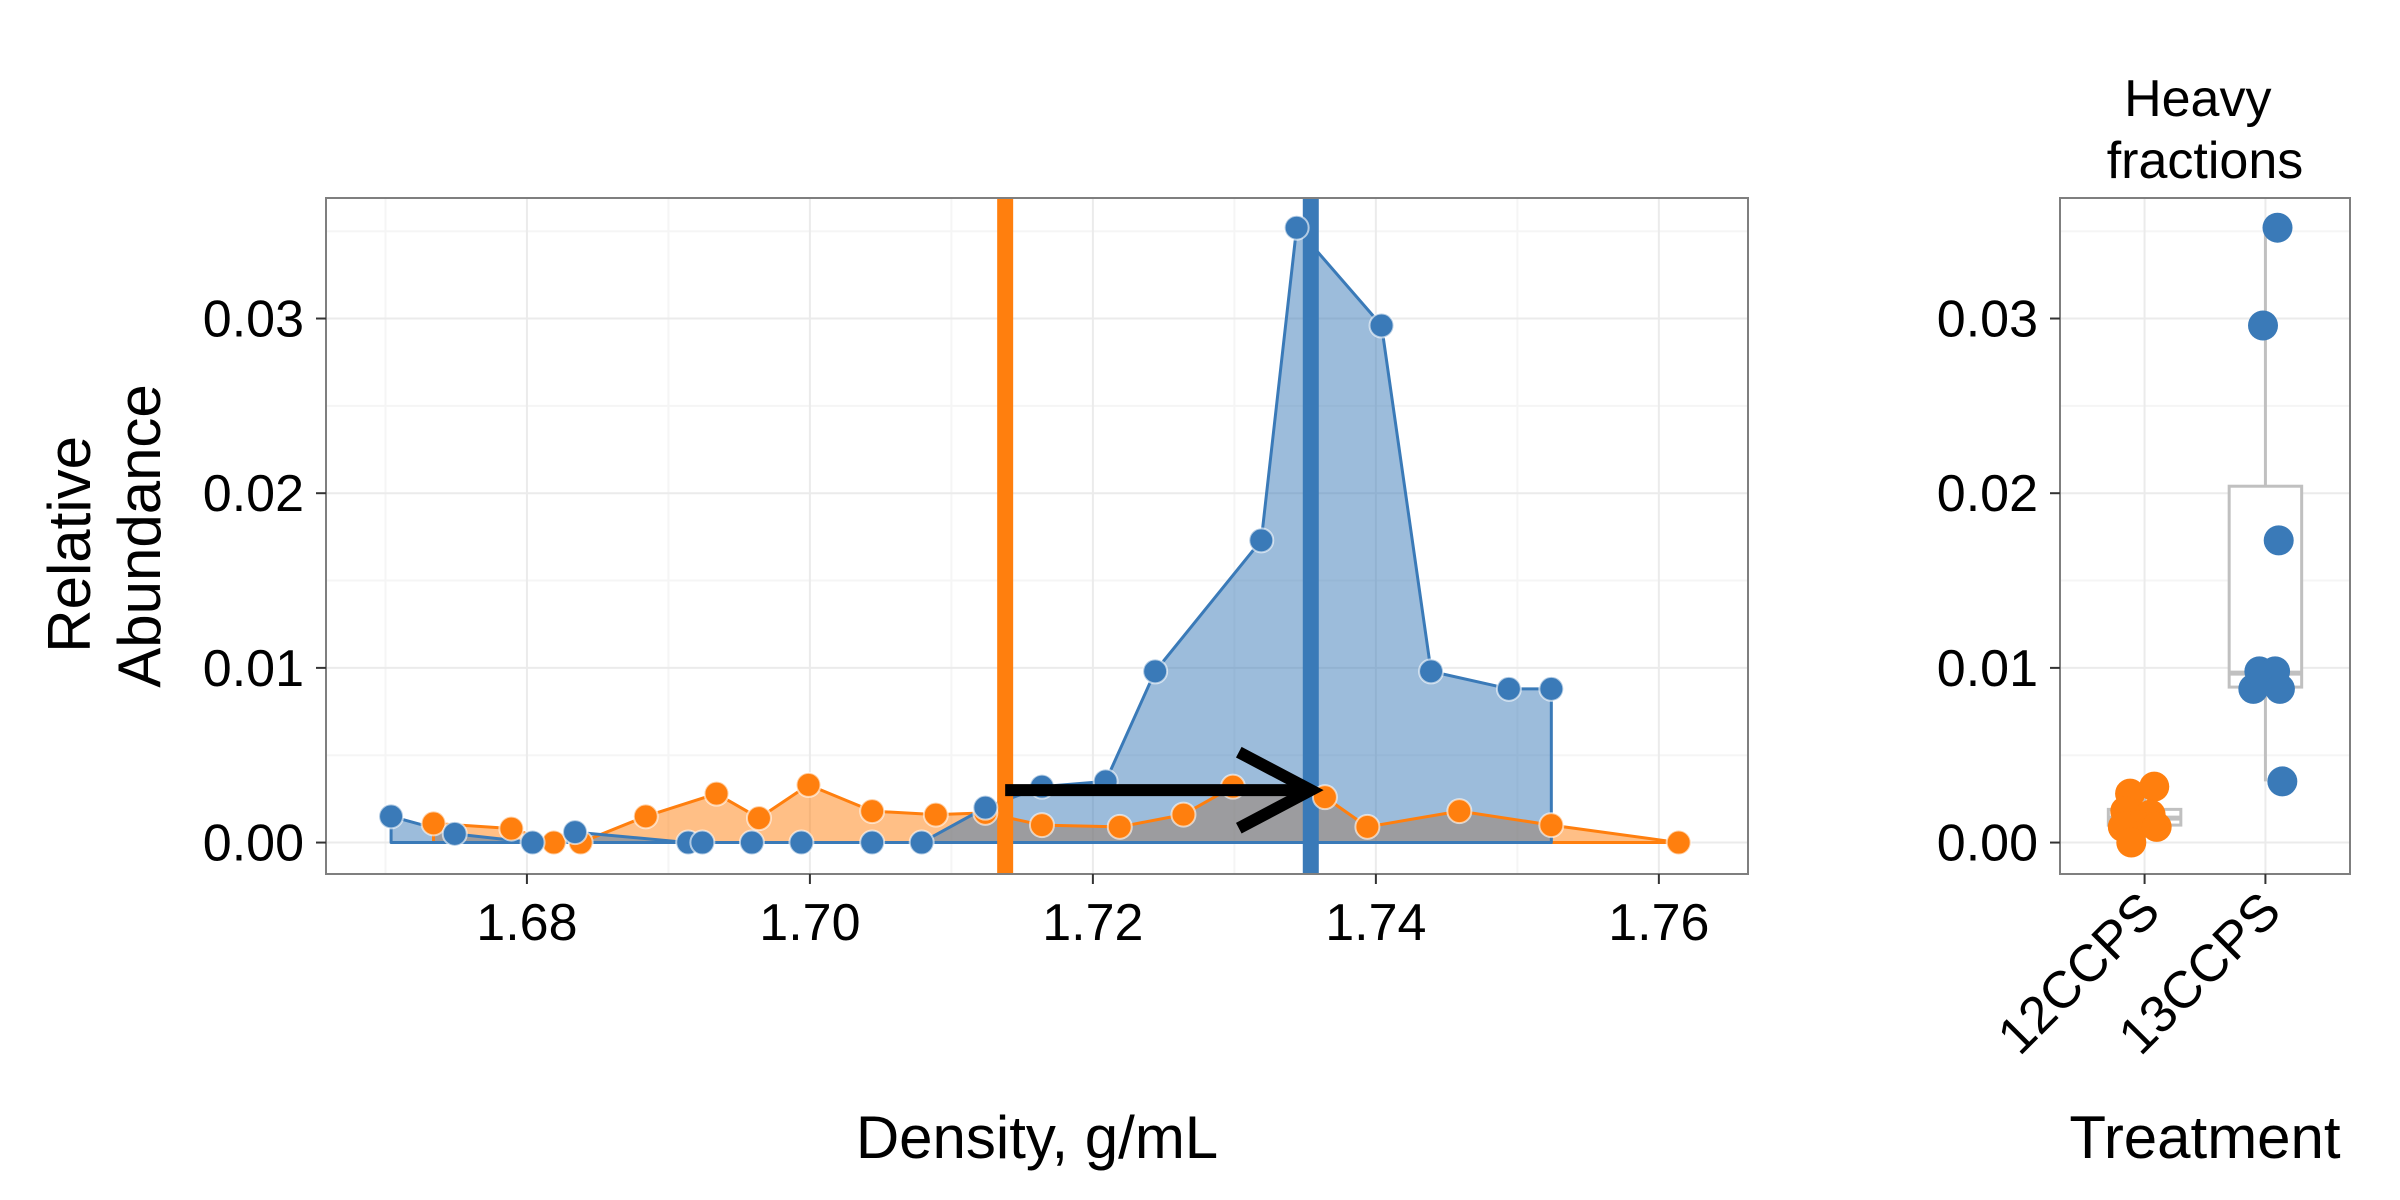 Image resolution: width=2400 pixels, height=1200 pixels. Describe the element at coordinates (526, 923) in the screenshot. I see `x-tick-label: 1.68` at that location.